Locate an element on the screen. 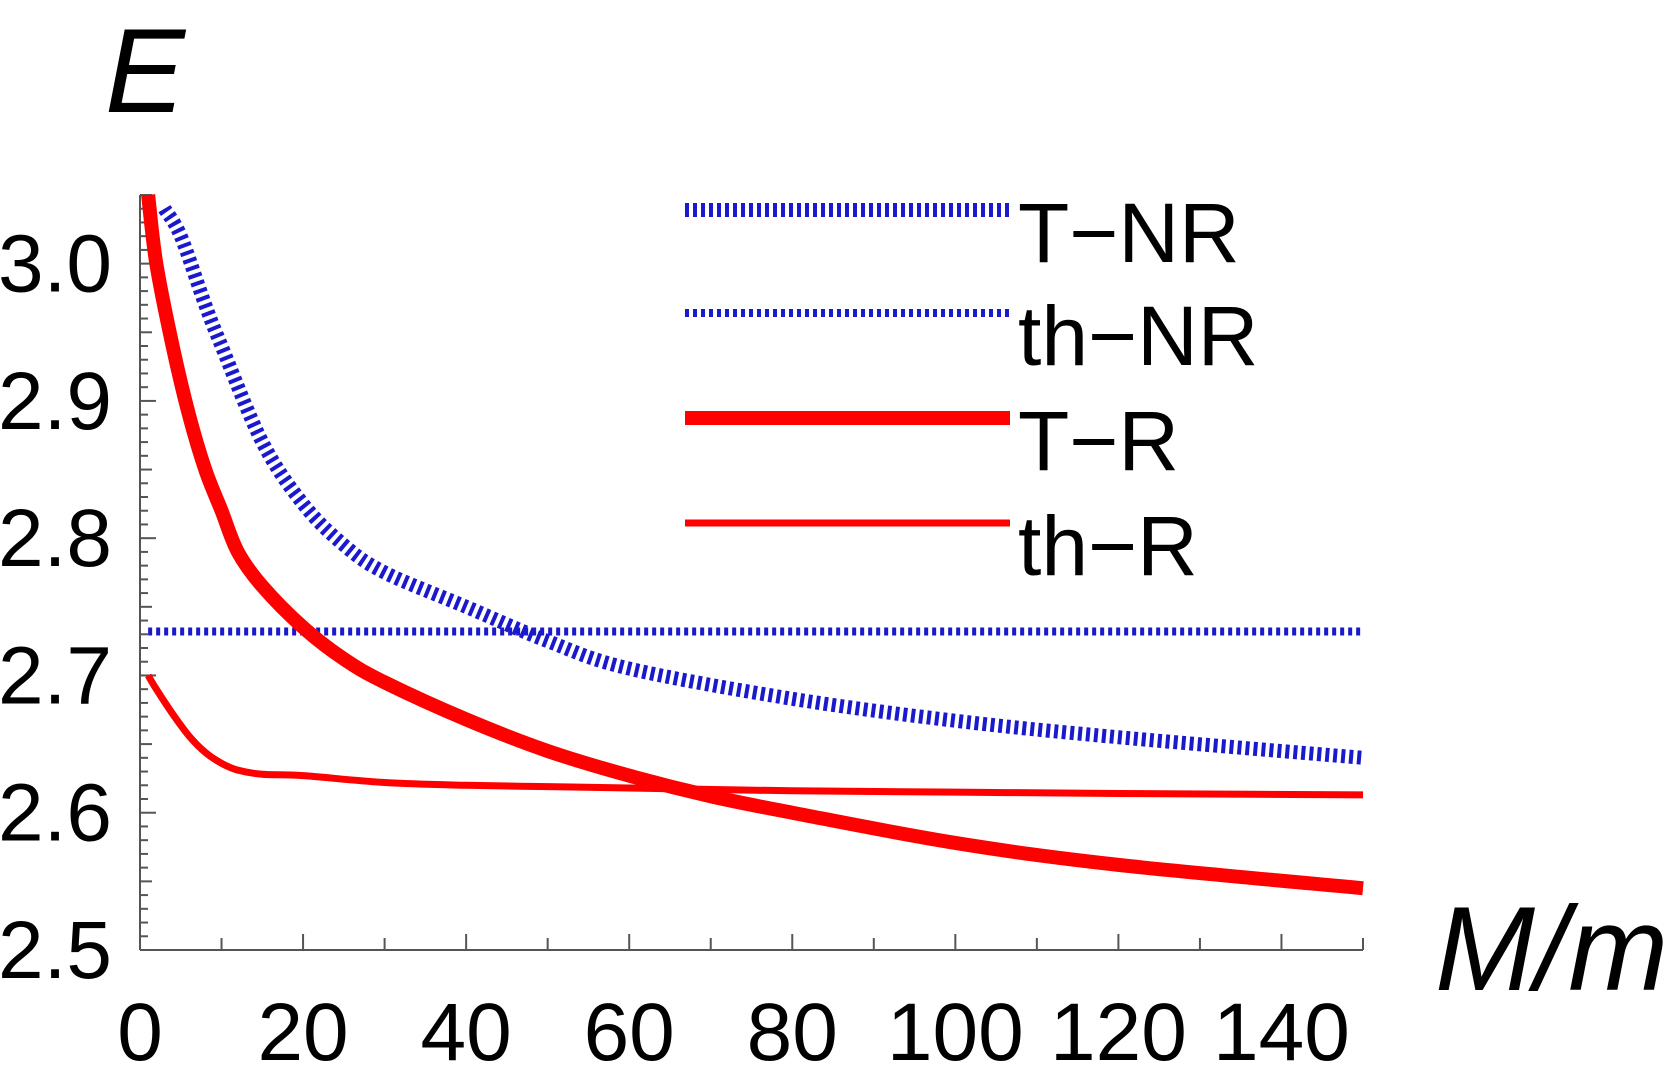 Image resolution: width=1667 pixels, height=1082 pixels. y-tick-label: 2.5 is located at coordinates (56, 950).